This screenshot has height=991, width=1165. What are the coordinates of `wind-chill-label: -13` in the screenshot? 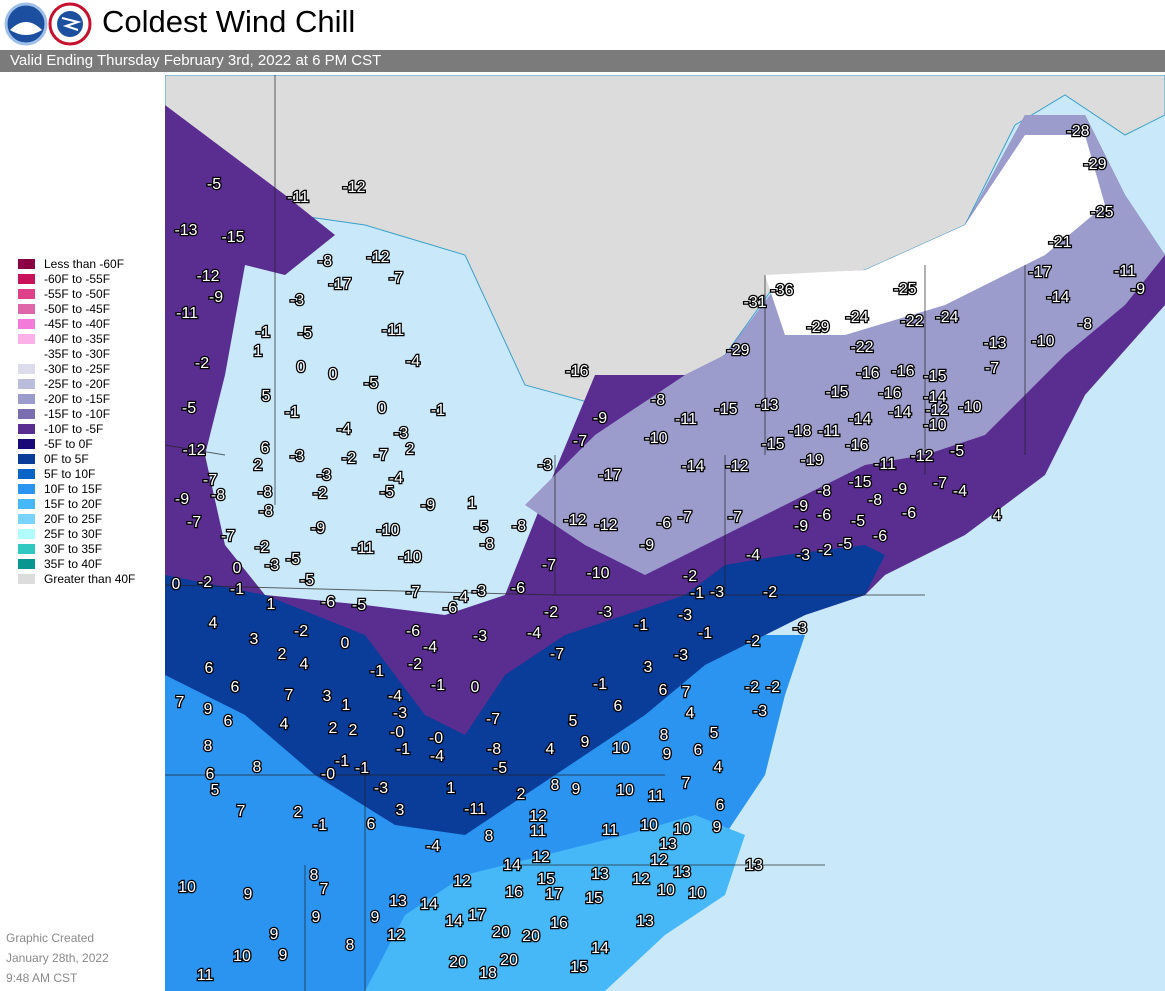 It's located at (185, 230).